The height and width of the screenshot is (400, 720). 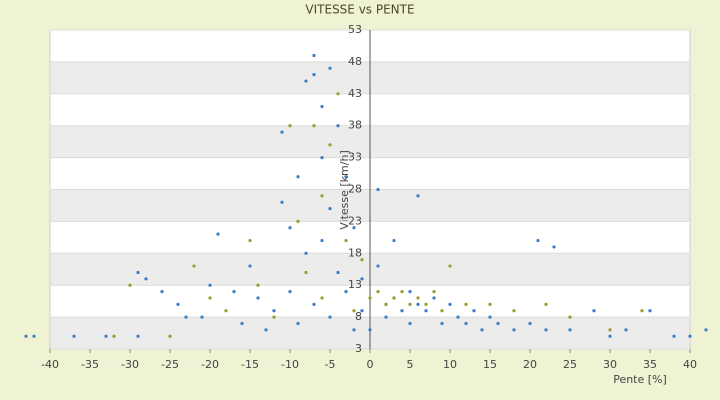 I want to click on x-tick-label: 15, so click(x=490, y=364).